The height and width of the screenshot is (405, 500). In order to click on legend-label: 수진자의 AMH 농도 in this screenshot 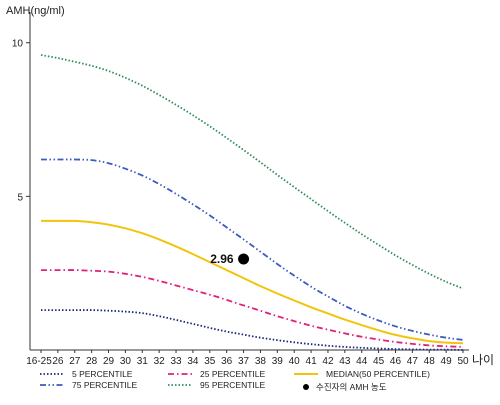, I will do `click(351, 387)`.